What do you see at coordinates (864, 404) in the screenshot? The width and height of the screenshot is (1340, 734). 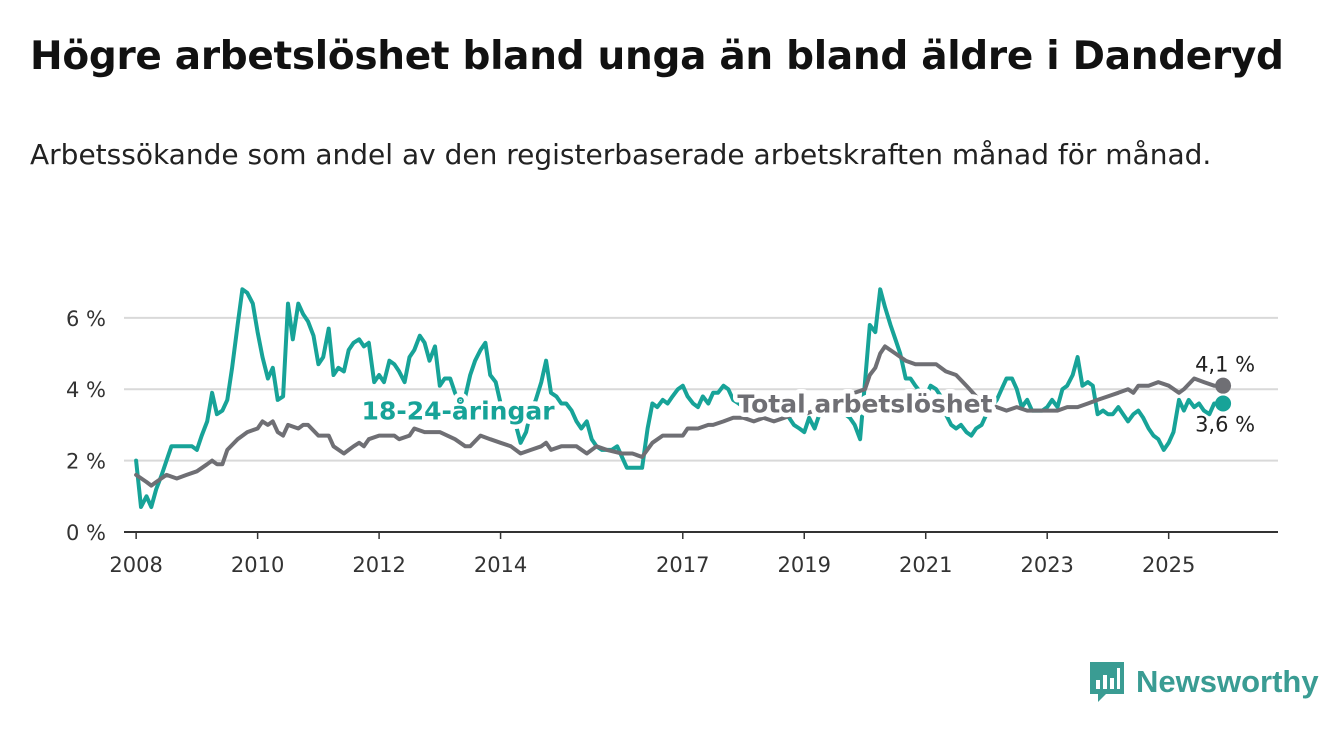 I see `series-label-1: Total arbetslöshet` at bounding box center [864, 404].